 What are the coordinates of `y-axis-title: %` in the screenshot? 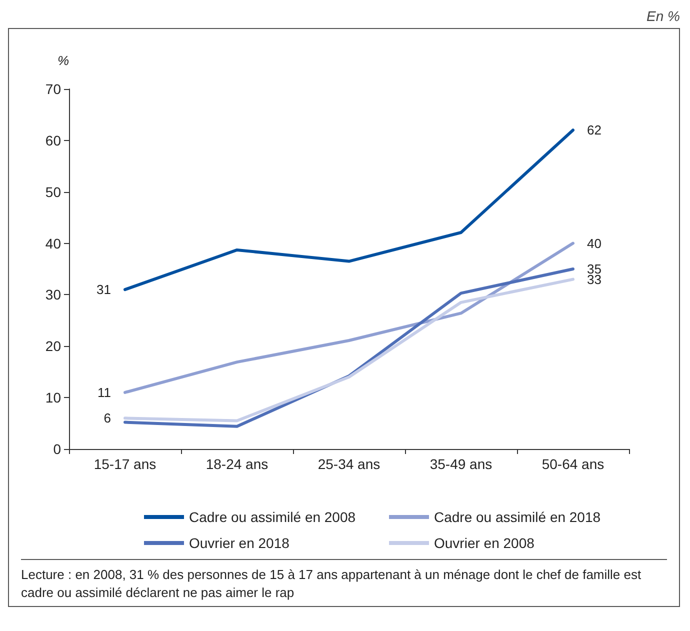 It's located at (63, 60).